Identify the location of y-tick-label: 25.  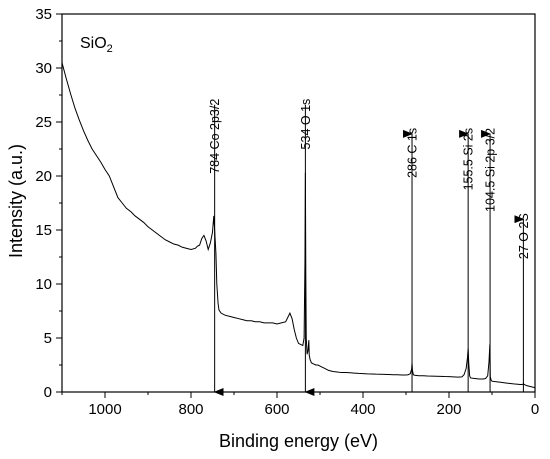
(43, 122).